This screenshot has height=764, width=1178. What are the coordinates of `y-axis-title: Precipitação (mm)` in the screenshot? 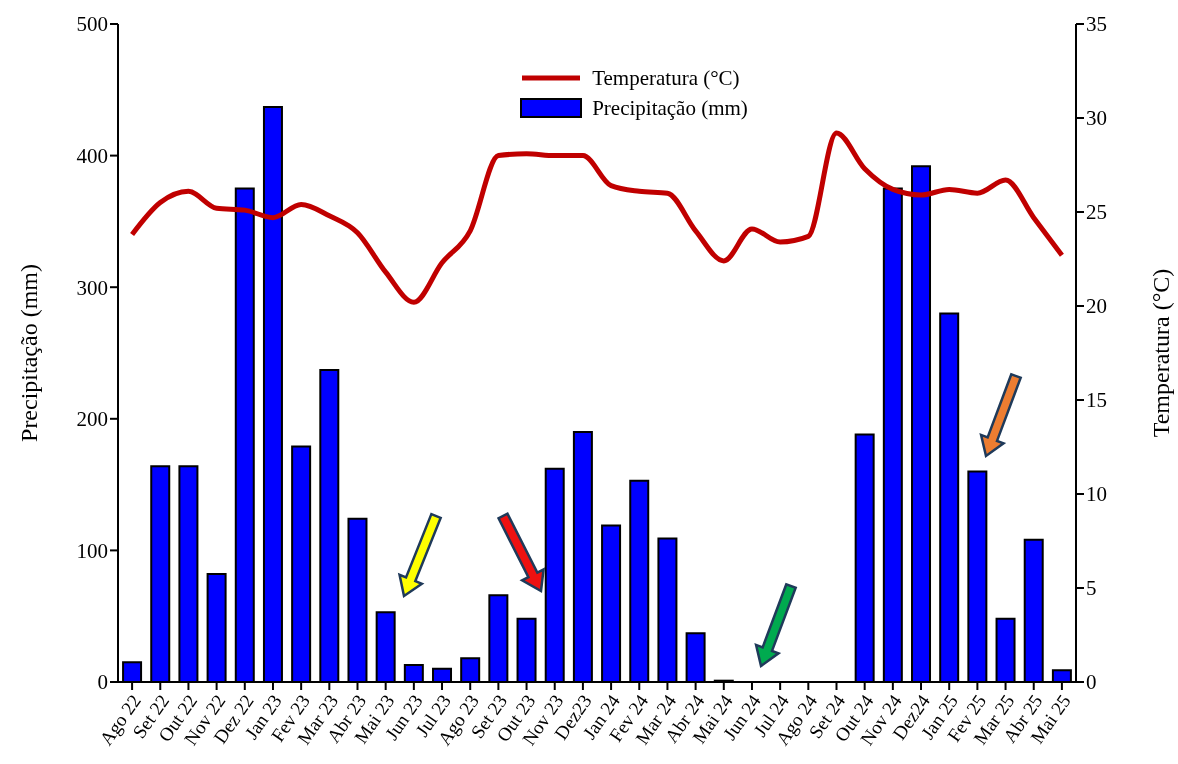 It's located at (28, 353).